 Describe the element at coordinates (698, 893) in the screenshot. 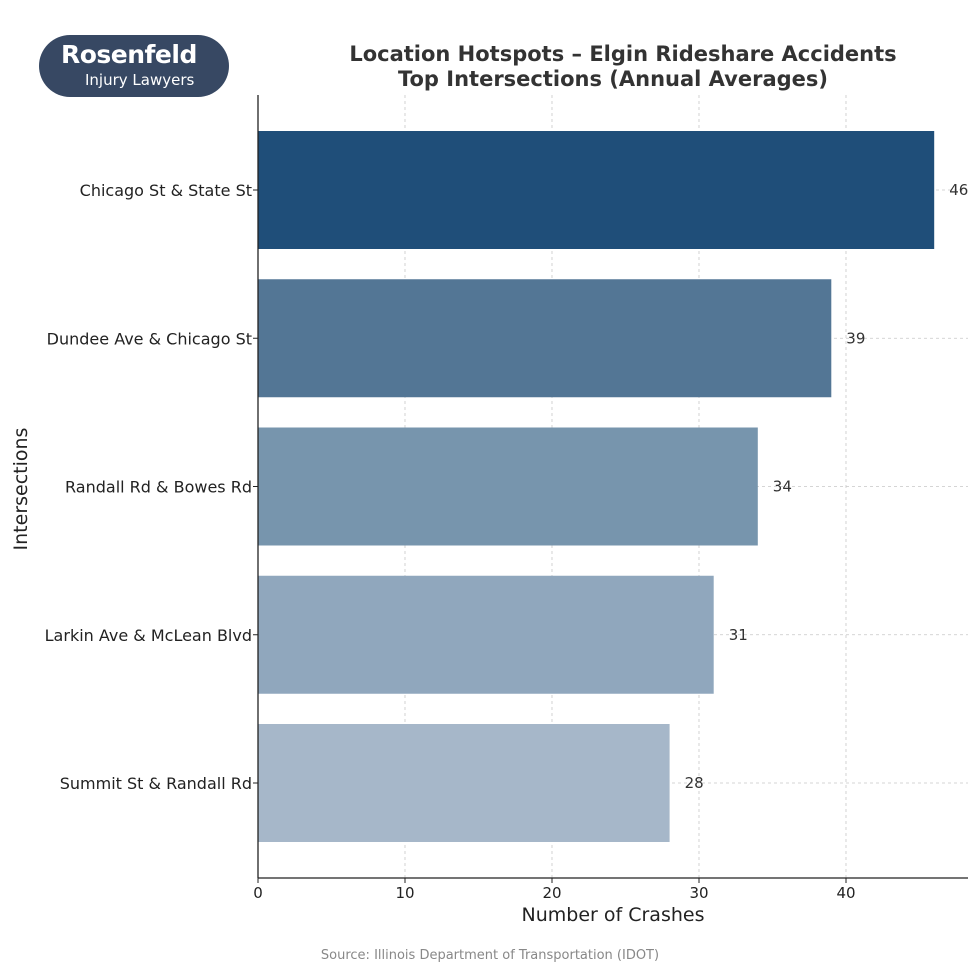

I see `x-tick-label: 30` at that location.